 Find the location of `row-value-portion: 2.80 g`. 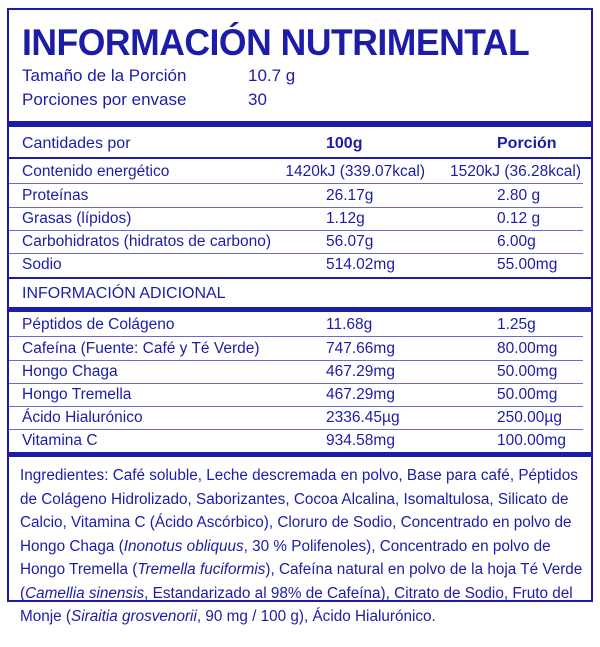

row-value-portion: 2.80 g is located at coordinates (519, 195).